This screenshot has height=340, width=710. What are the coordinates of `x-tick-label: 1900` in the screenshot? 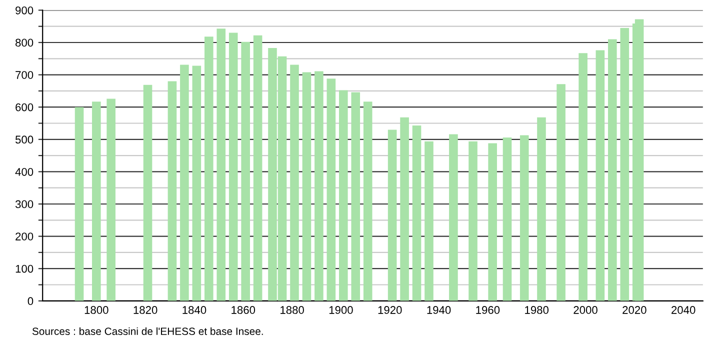 It's located at (341, 310).